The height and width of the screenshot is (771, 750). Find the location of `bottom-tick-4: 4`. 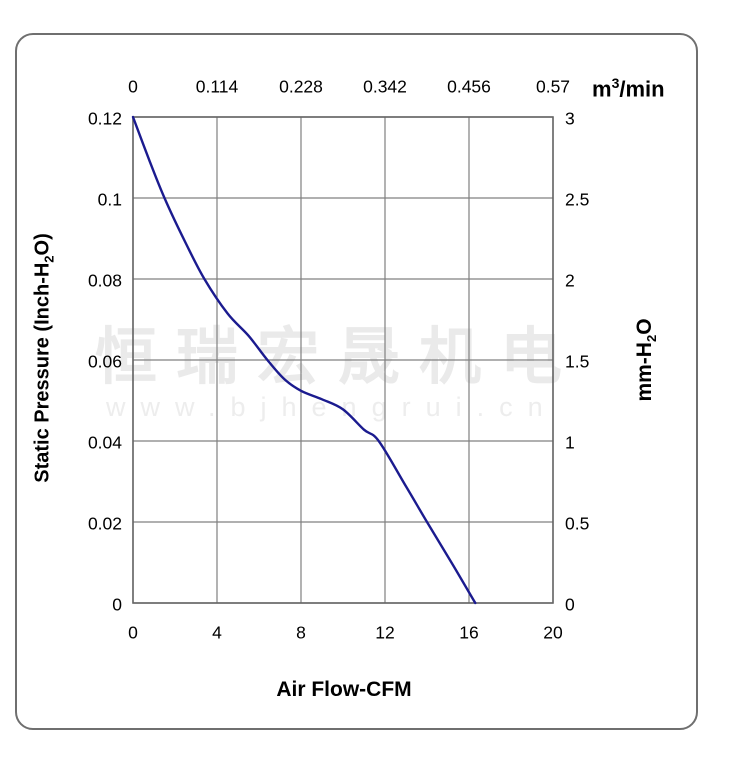

bottom-tick-4: 4 is located at coordinates (217, 632).